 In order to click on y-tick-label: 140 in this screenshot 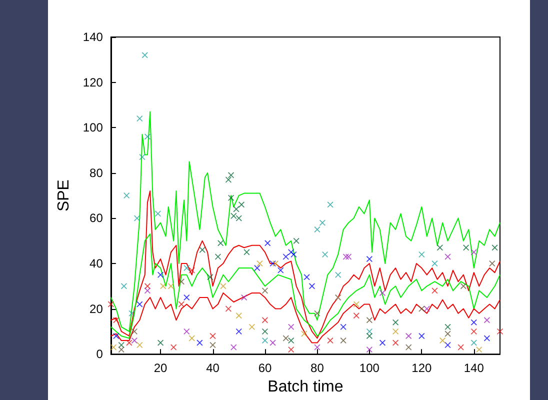, I will do `click(93, 37)`.